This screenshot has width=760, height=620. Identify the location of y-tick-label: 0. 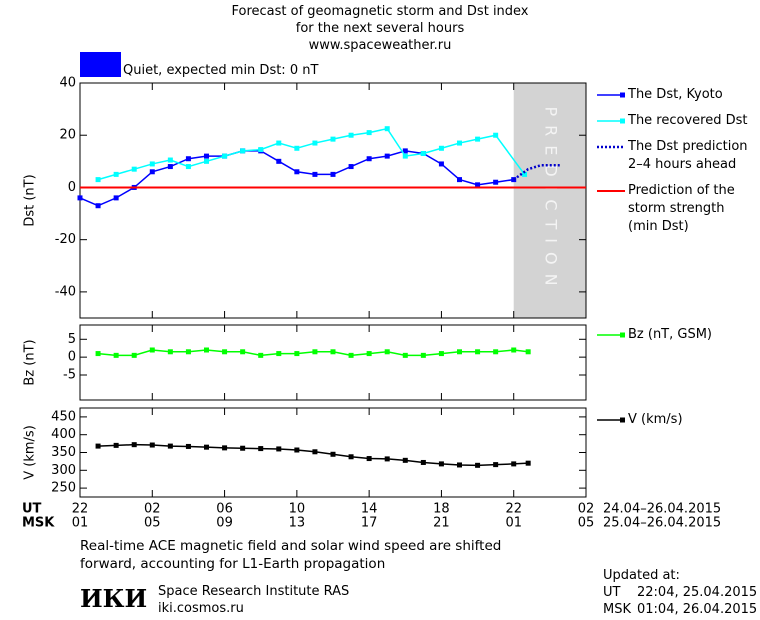
(72, 187).